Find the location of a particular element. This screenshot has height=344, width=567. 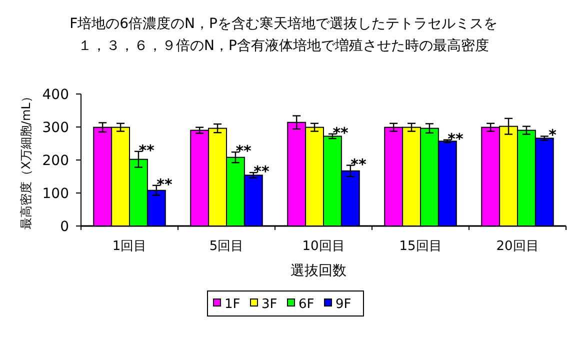

x-tick-label: 20回目 is located at coordinates (517, 246).